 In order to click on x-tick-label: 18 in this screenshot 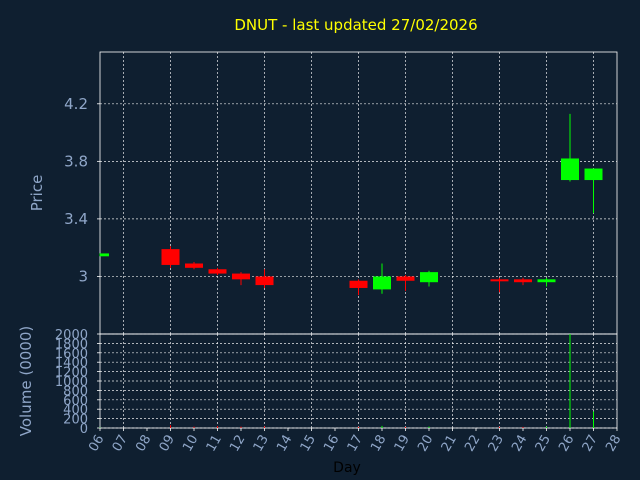, I will do `click(378, 444)`.